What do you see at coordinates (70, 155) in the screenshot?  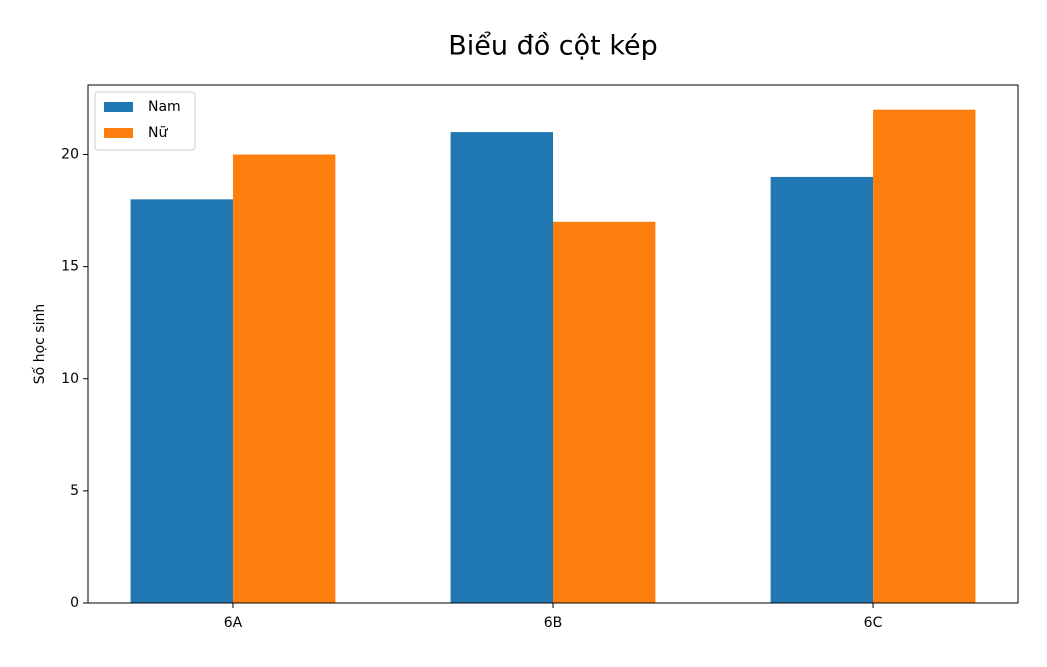 I see `y-tick-label: 20` at bounding box center [70, 155].